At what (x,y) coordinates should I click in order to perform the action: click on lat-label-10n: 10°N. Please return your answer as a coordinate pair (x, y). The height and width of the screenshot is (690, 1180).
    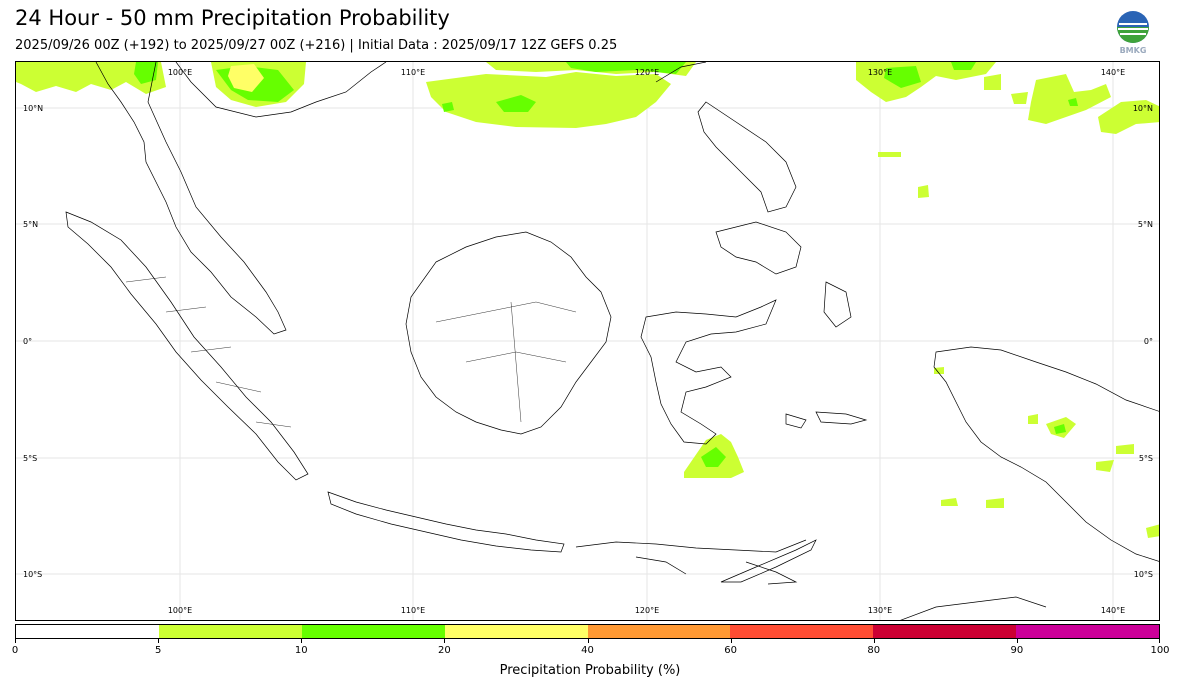
    Looking at the image, I should click on (33, 108).